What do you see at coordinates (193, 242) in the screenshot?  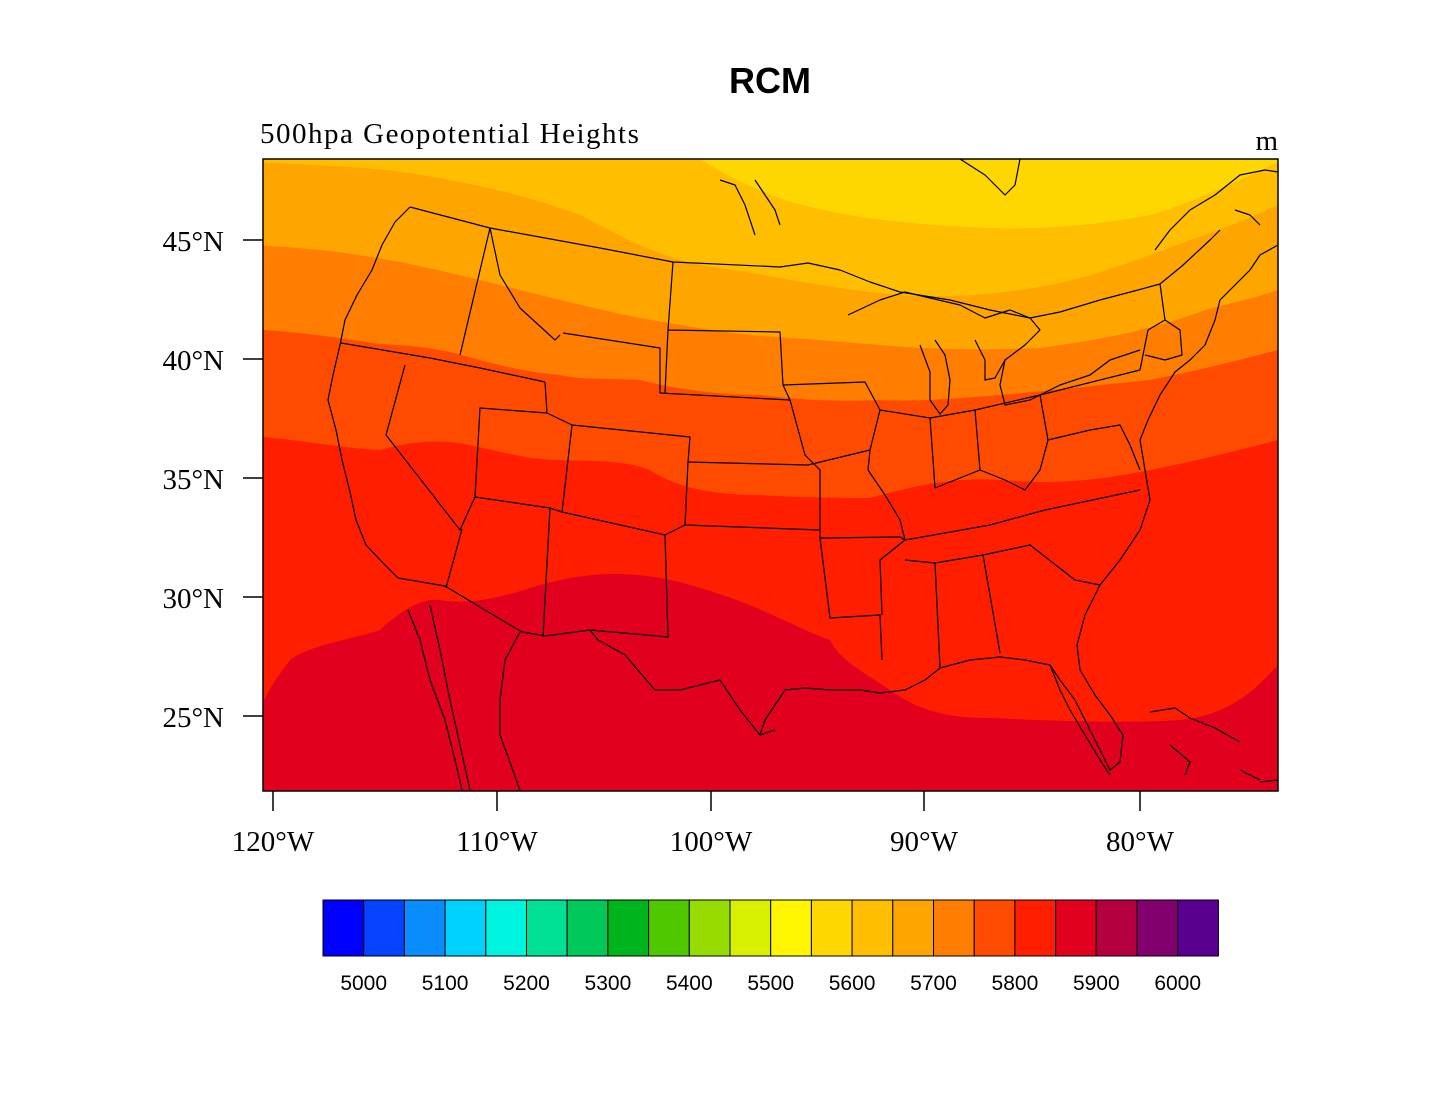 I see `lat-label-45: 45°N` at bounding box center [193, 242].